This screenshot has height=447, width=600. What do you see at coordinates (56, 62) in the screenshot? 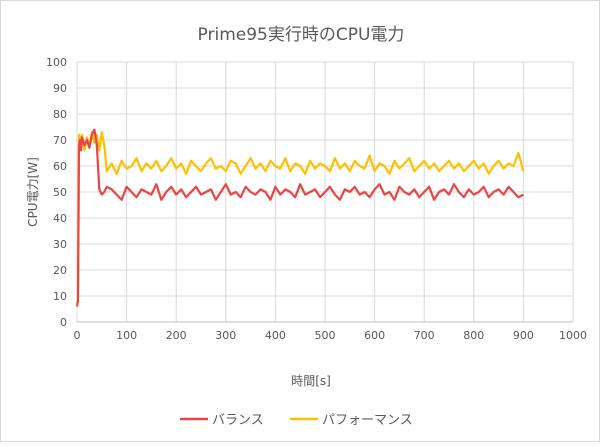
I see `y-tick-label: 100` at bounding box center [56, 62].